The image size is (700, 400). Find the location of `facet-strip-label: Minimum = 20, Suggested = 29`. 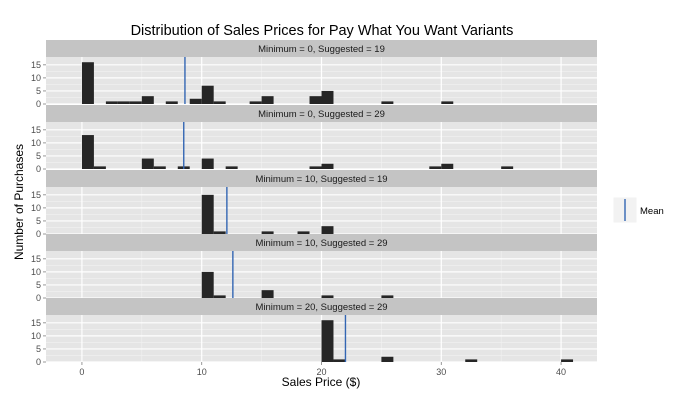

facet-strip-label: Minimum = 20, Suggested = 29 is located at coordinates (321, 307).